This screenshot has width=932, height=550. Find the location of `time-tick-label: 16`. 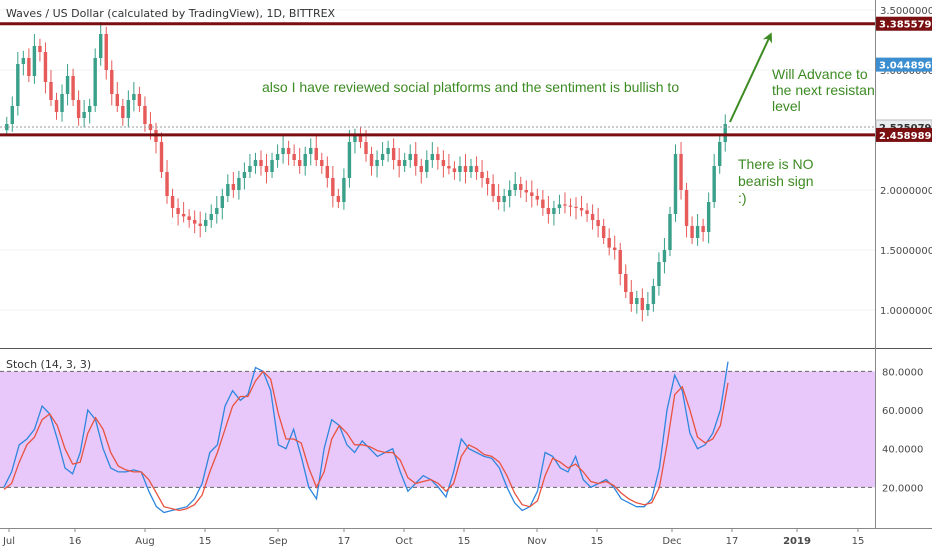

time-tick-label: 16 is located at coordinates (75, 541).